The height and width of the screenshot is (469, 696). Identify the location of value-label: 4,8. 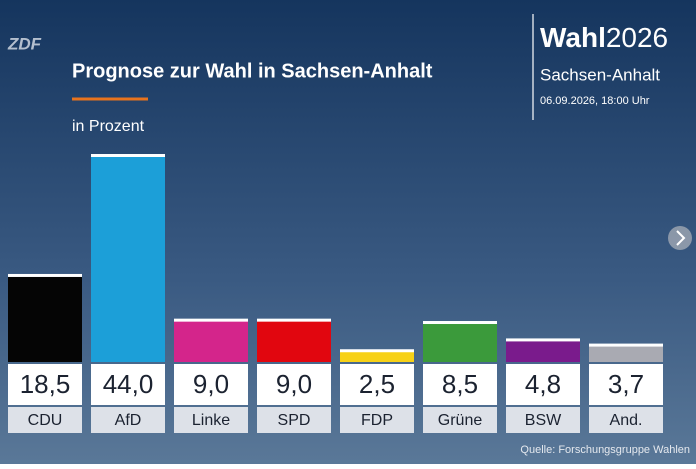
(543, 384).